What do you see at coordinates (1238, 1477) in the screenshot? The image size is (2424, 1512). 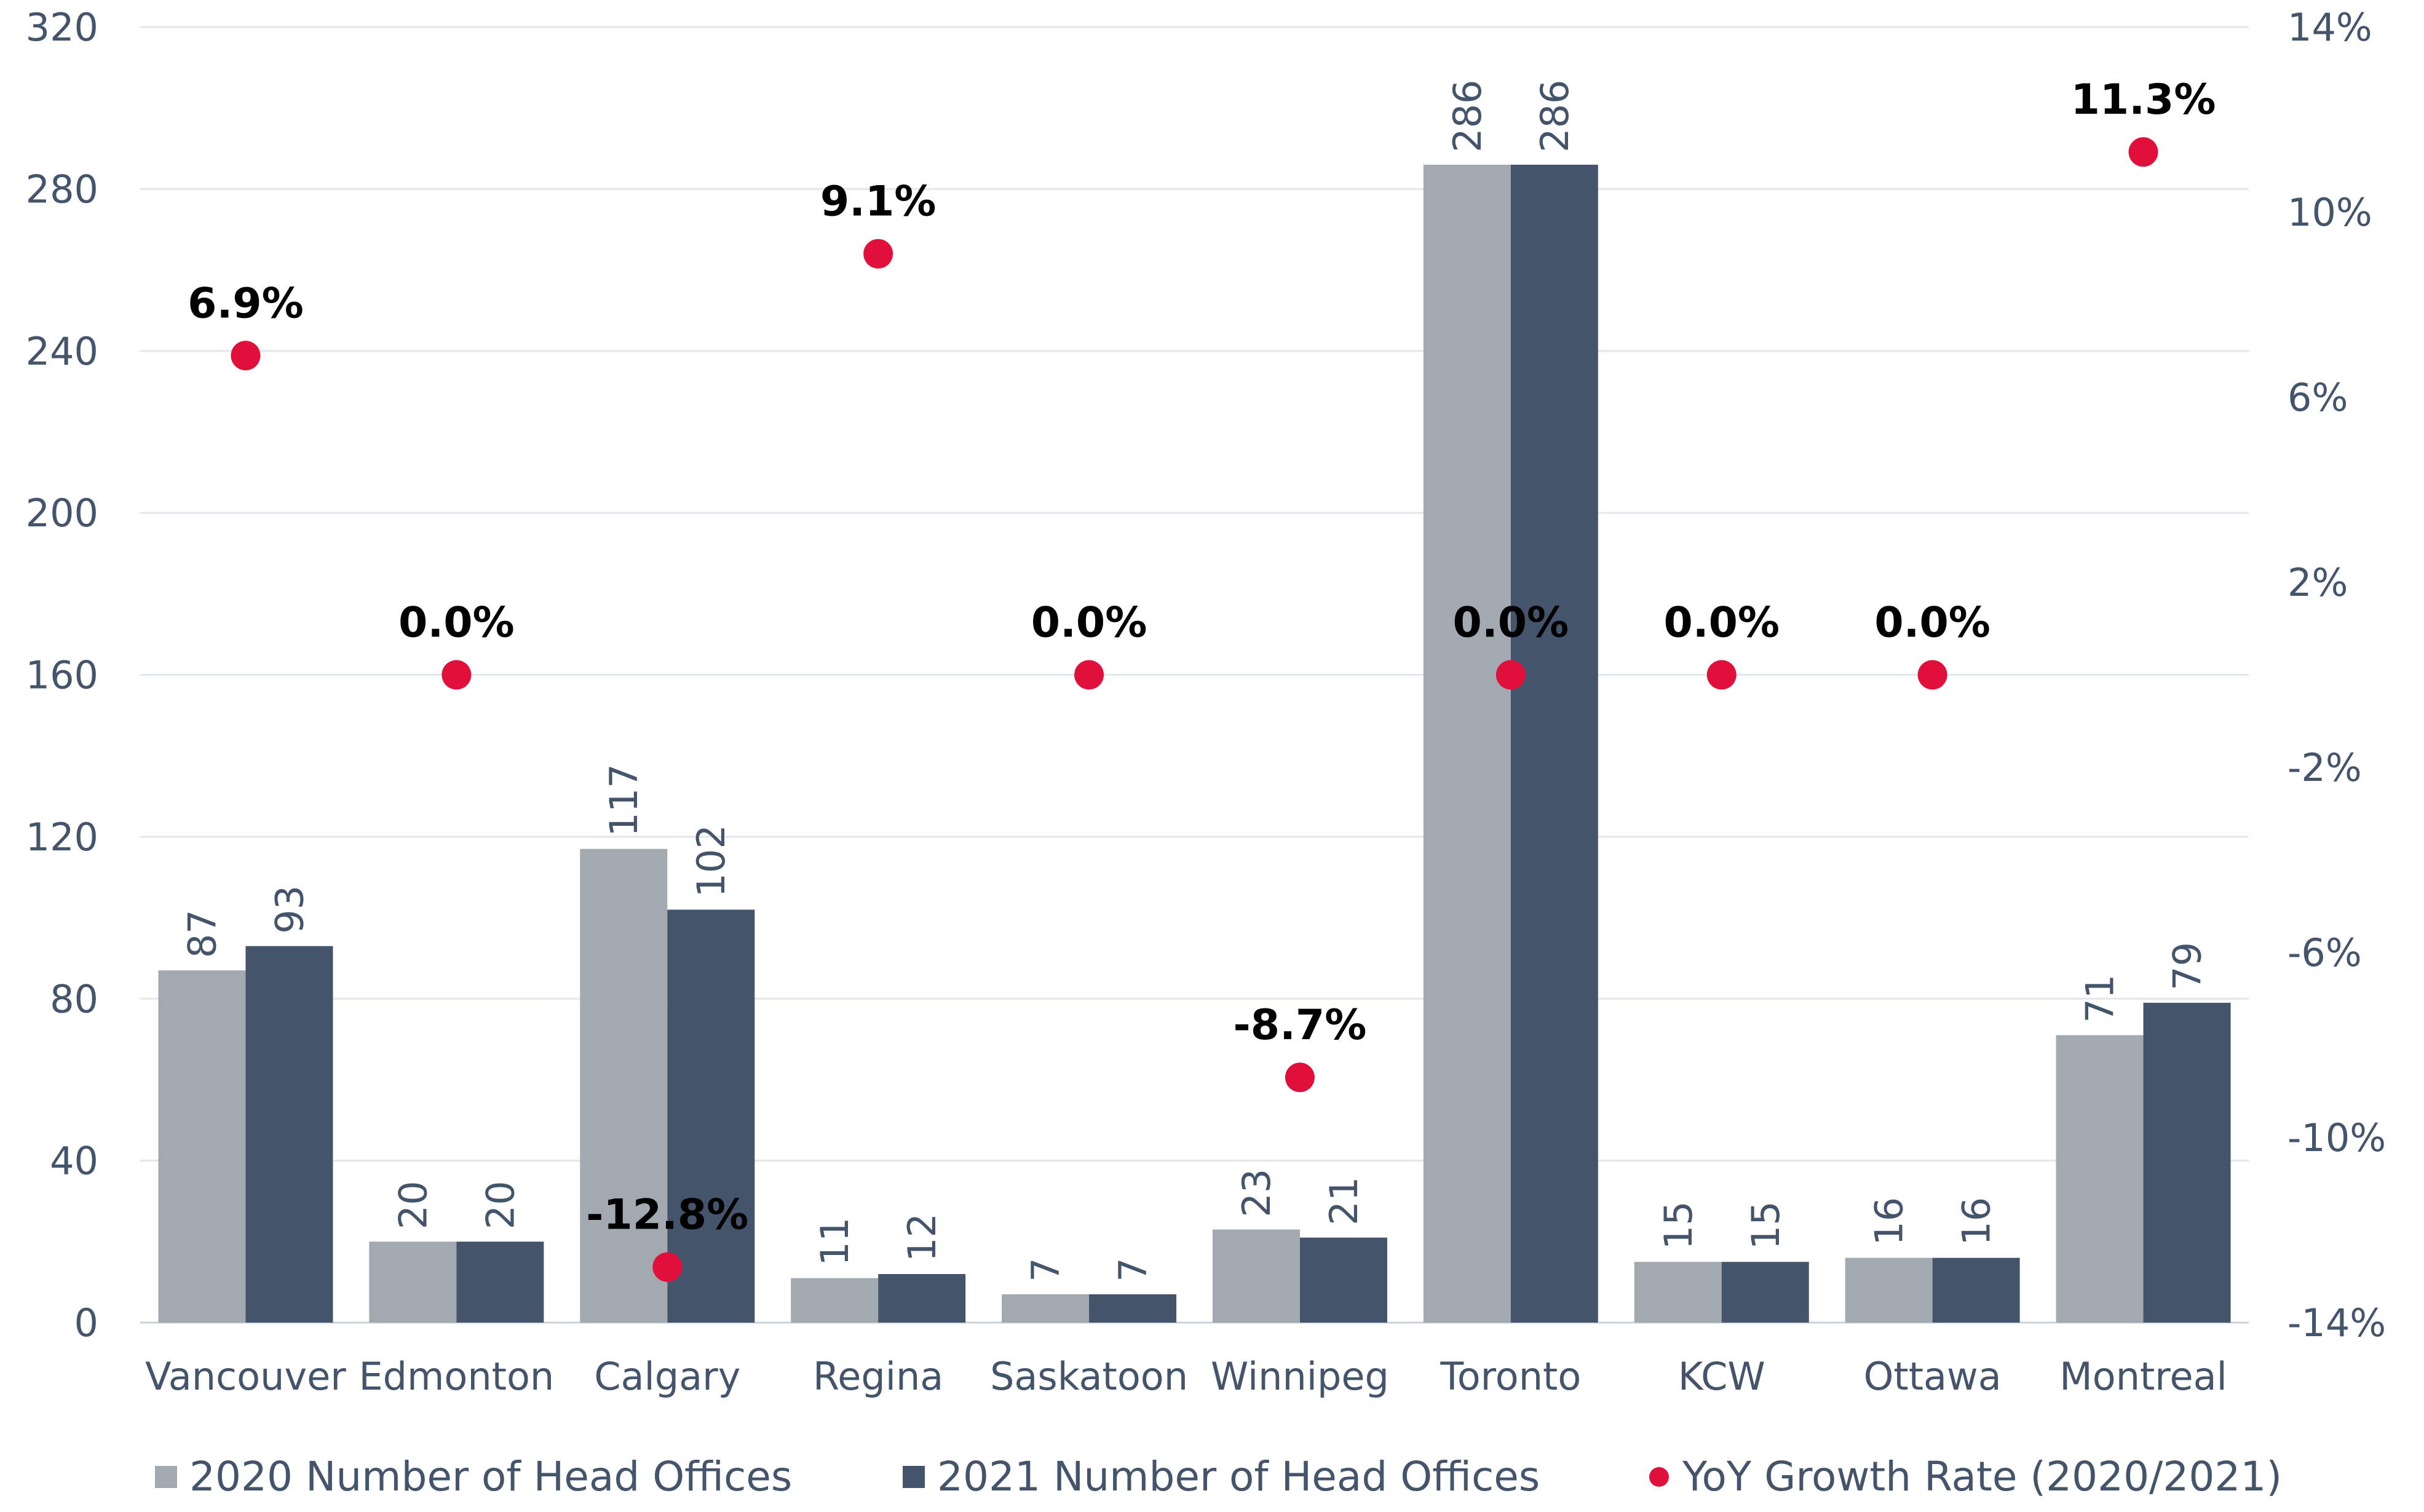 I see `legend-entry: 2021 Number of Head Offices` at bounding box center [1238, 1477].